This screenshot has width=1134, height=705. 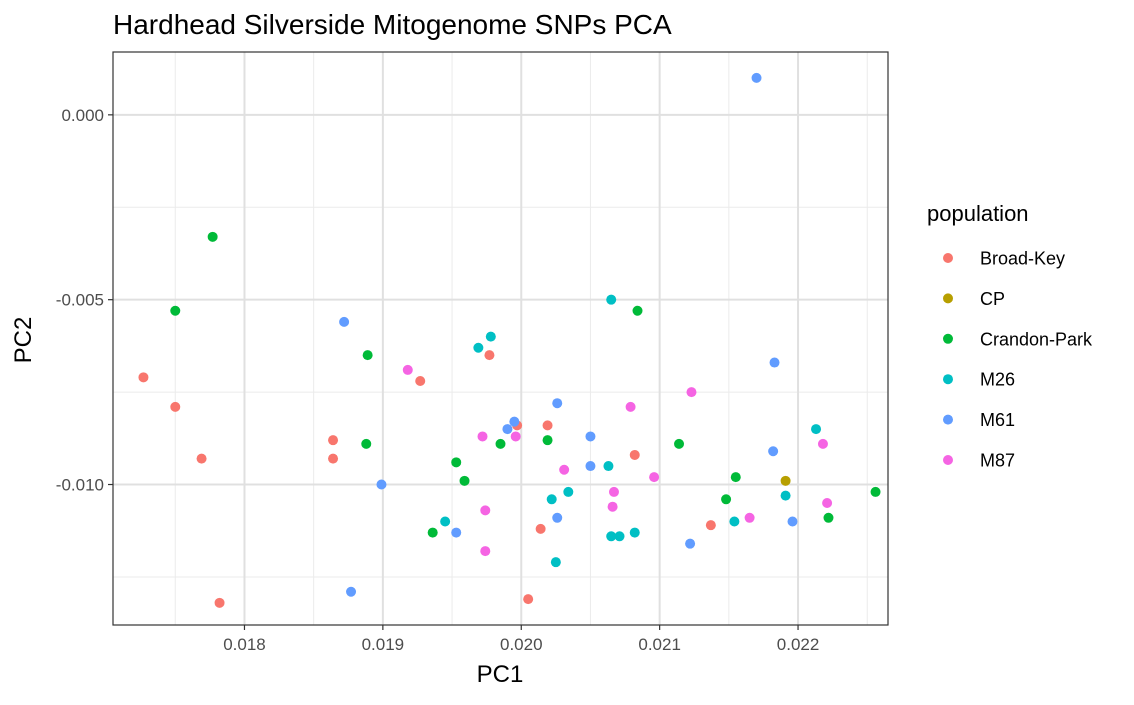 What do you see at coordinates (80, 300) in the screenshot?
I see `y-tick-label: -0.005` at bounding box center [80, 300].